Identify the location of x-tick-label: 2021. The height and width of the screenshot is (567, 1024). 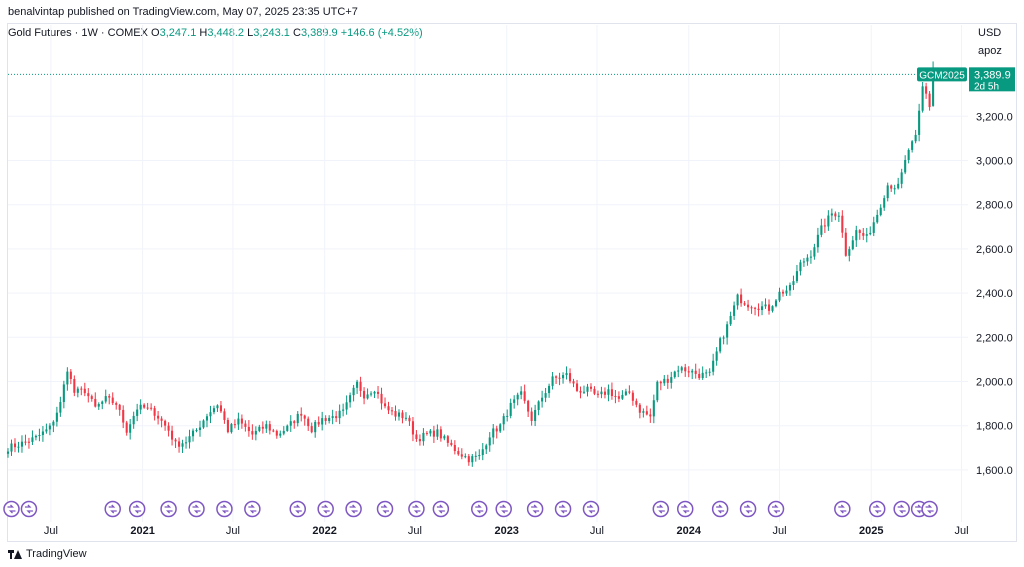
(142, 531).